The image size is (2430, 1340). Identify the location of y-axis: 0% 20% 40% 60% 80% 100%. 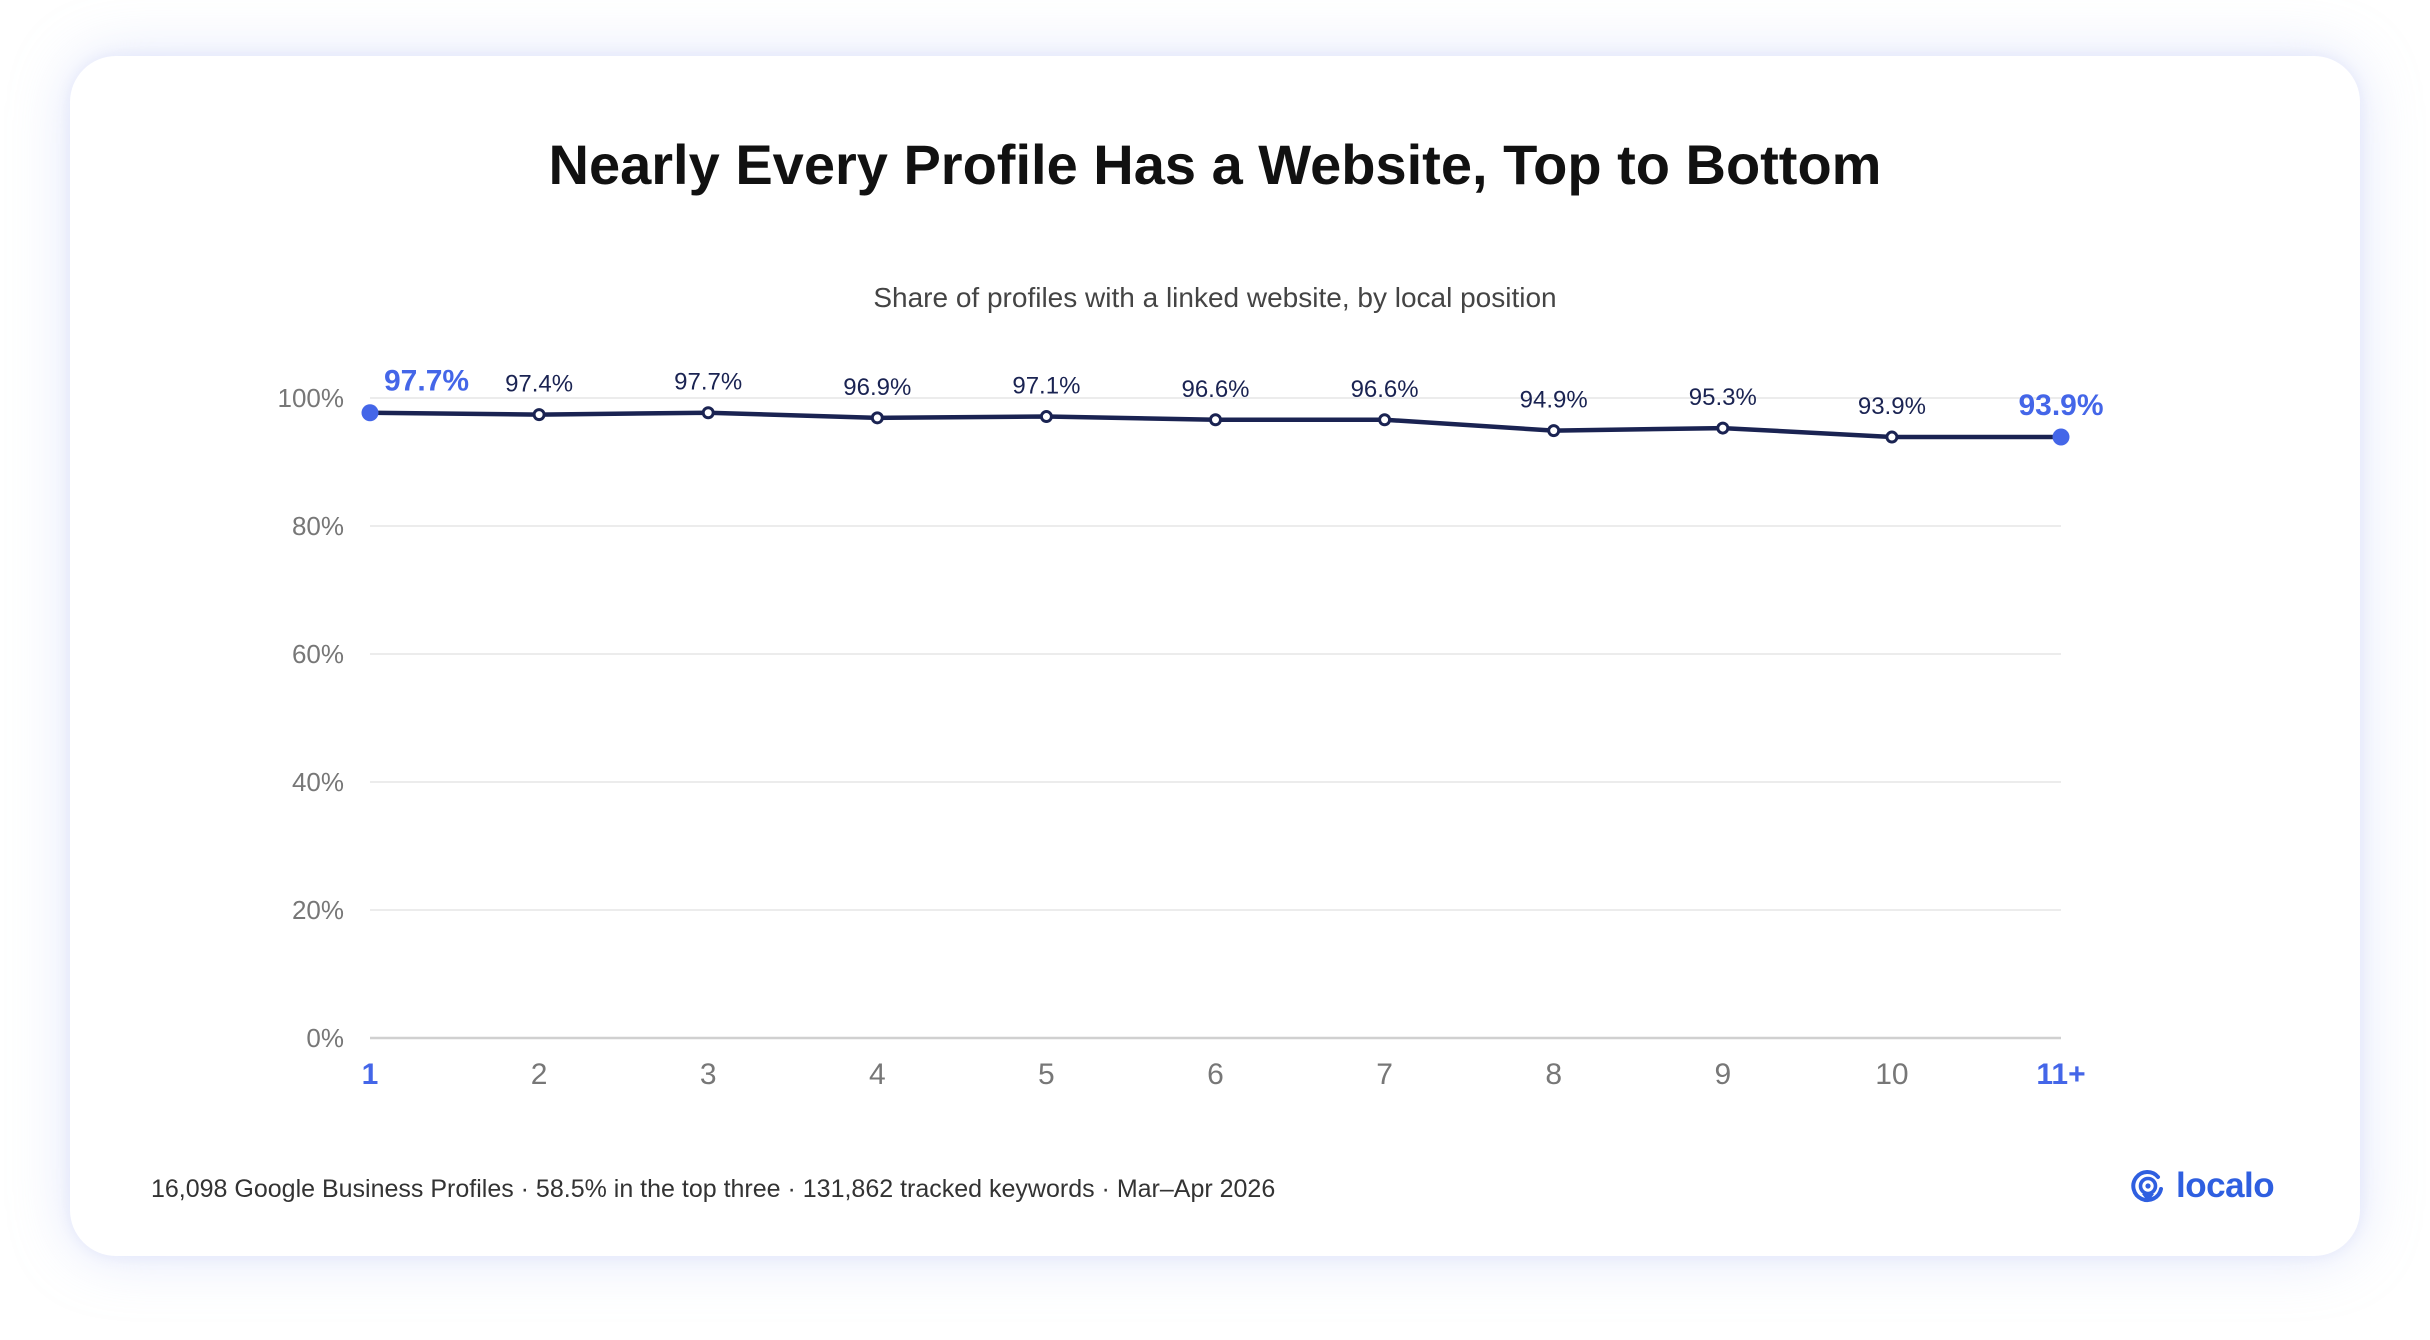
(311, 718).